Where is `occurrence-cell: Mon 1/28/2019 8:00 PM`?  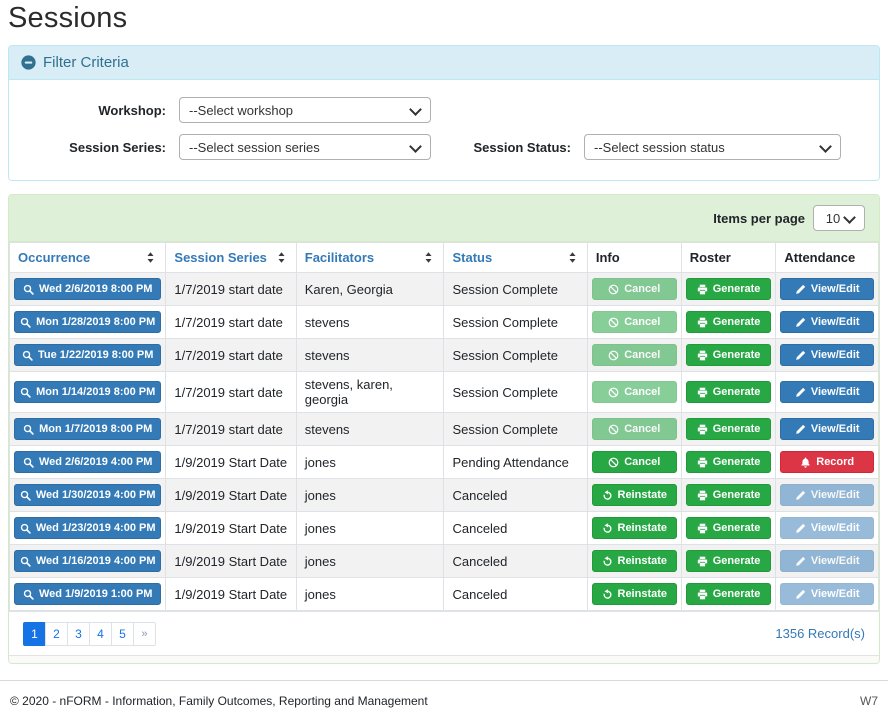 occurrence-cell: Mon 1/28/2019 8:00 PM is located at coordinates (88, 322).